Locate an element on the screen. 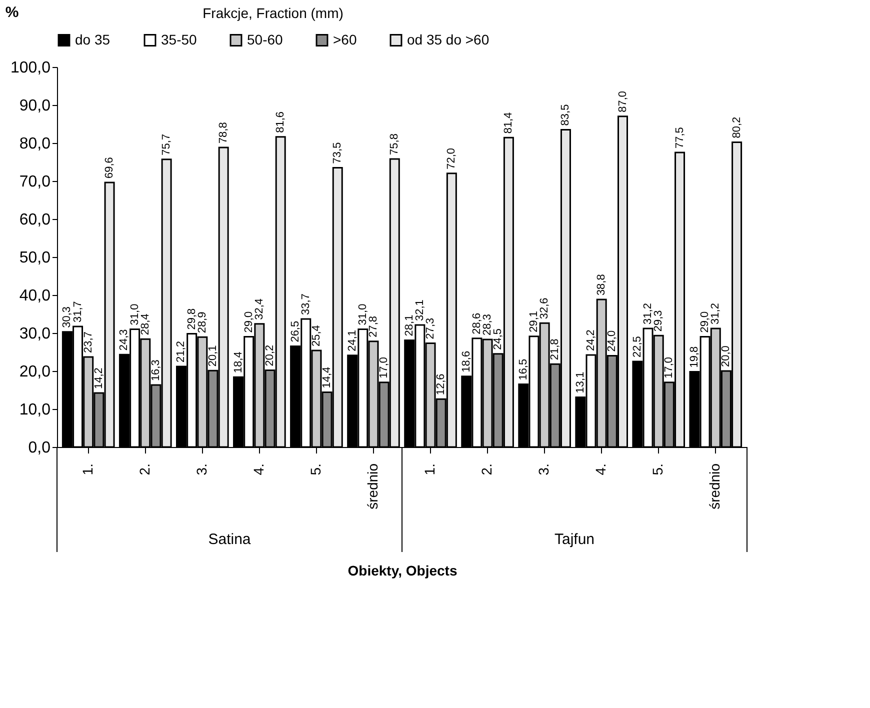 This screenshot has width=870, height=708. y-tick-label: 0,0 is located at coordinates (39, 448).